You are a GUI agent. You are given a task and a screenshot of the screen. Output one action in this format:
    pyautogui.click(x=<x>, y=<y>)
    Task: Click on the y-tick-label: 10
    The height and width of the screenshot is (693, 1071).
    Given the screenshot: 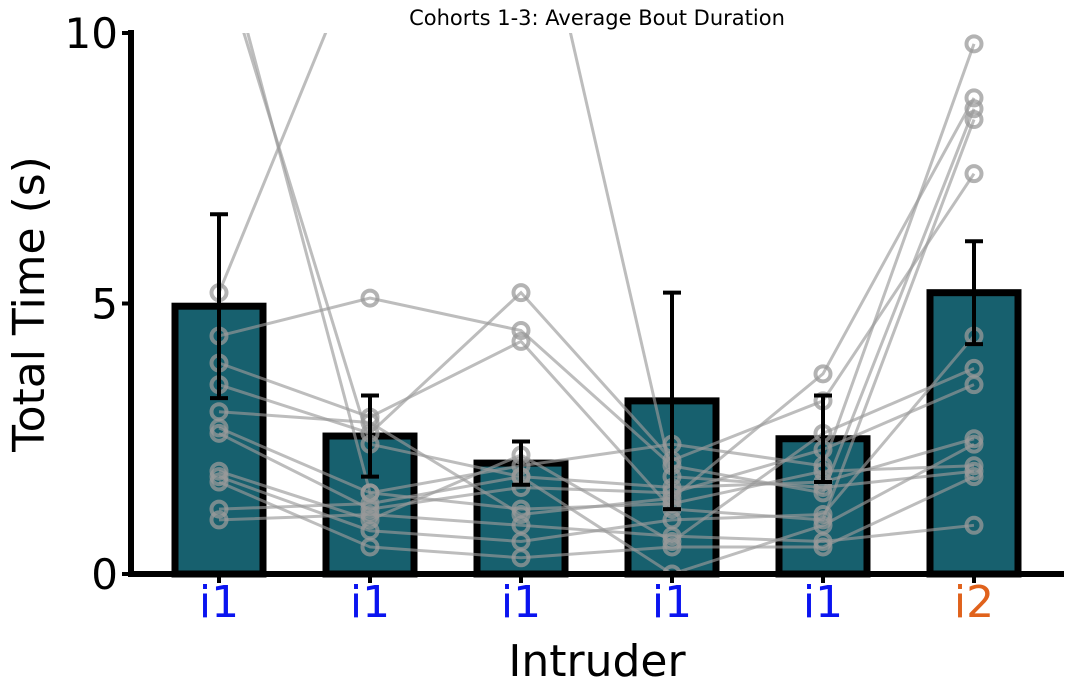 What is the action you would take?
    pyautogui.click(x=91, y=33)
    